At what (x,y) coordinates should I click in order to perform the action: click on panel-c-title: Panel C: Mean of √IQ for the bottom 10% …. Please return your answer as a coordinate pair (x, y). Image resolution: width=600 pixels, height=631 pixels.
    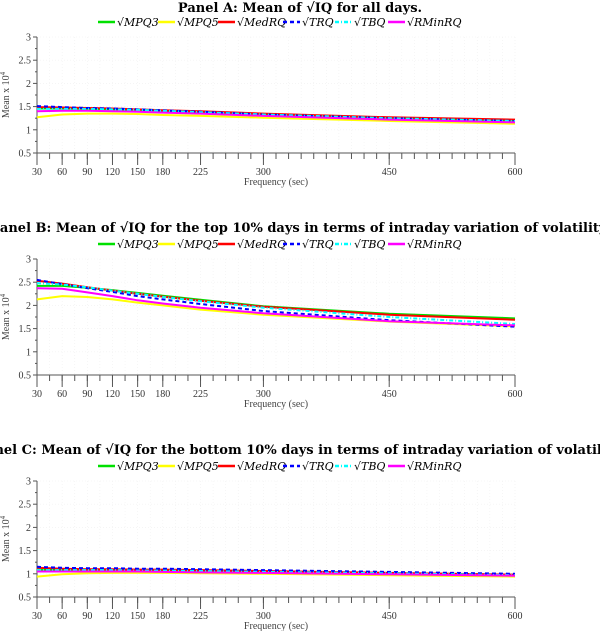
    Looking at the image, I should click on (300, 450).